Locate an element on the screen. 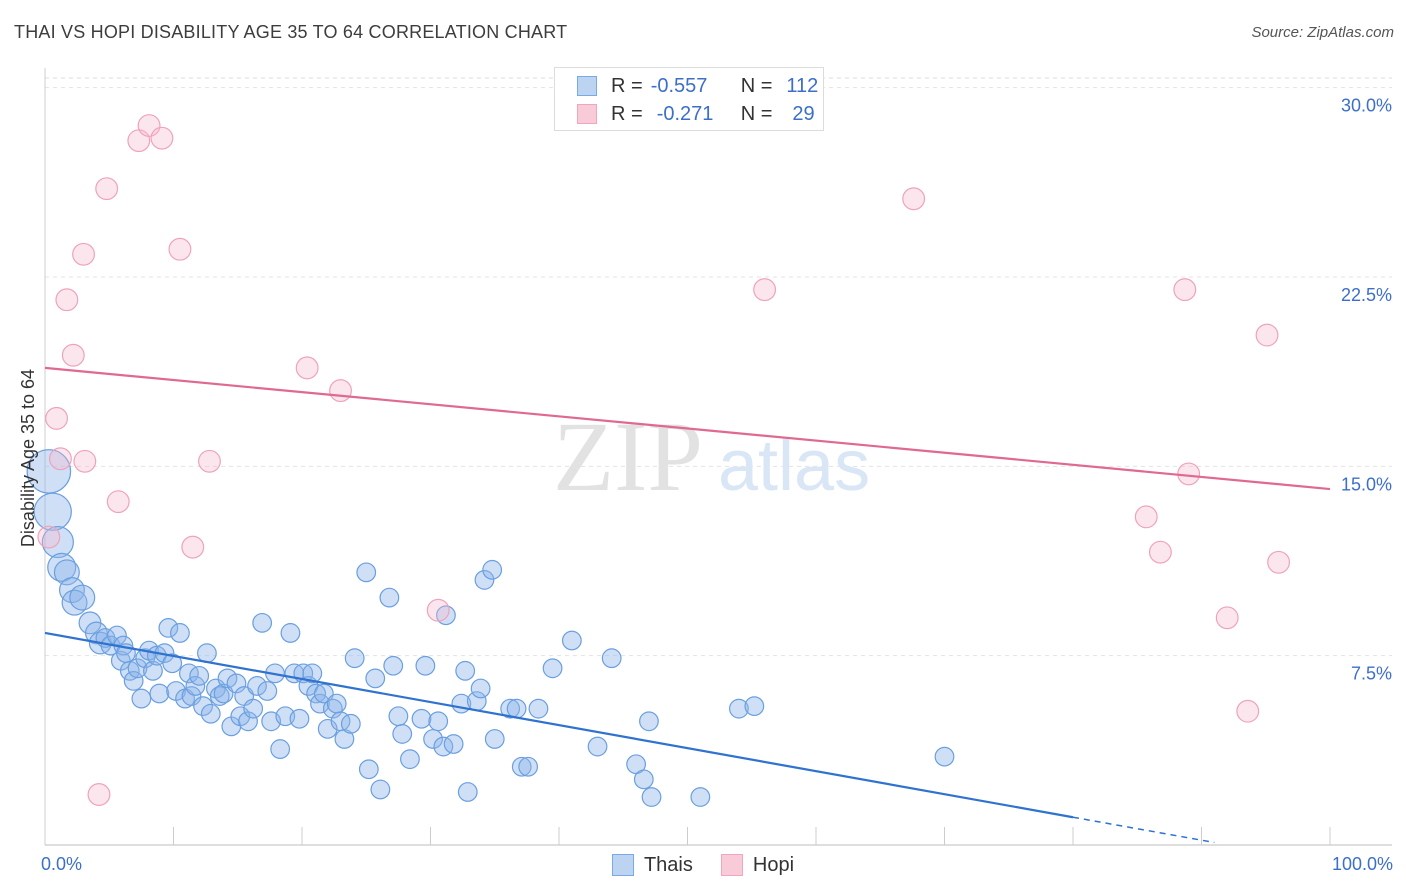 This screenshot has width=1406, height=892. thais-n-label: N = is located at coordinates (756, 85).